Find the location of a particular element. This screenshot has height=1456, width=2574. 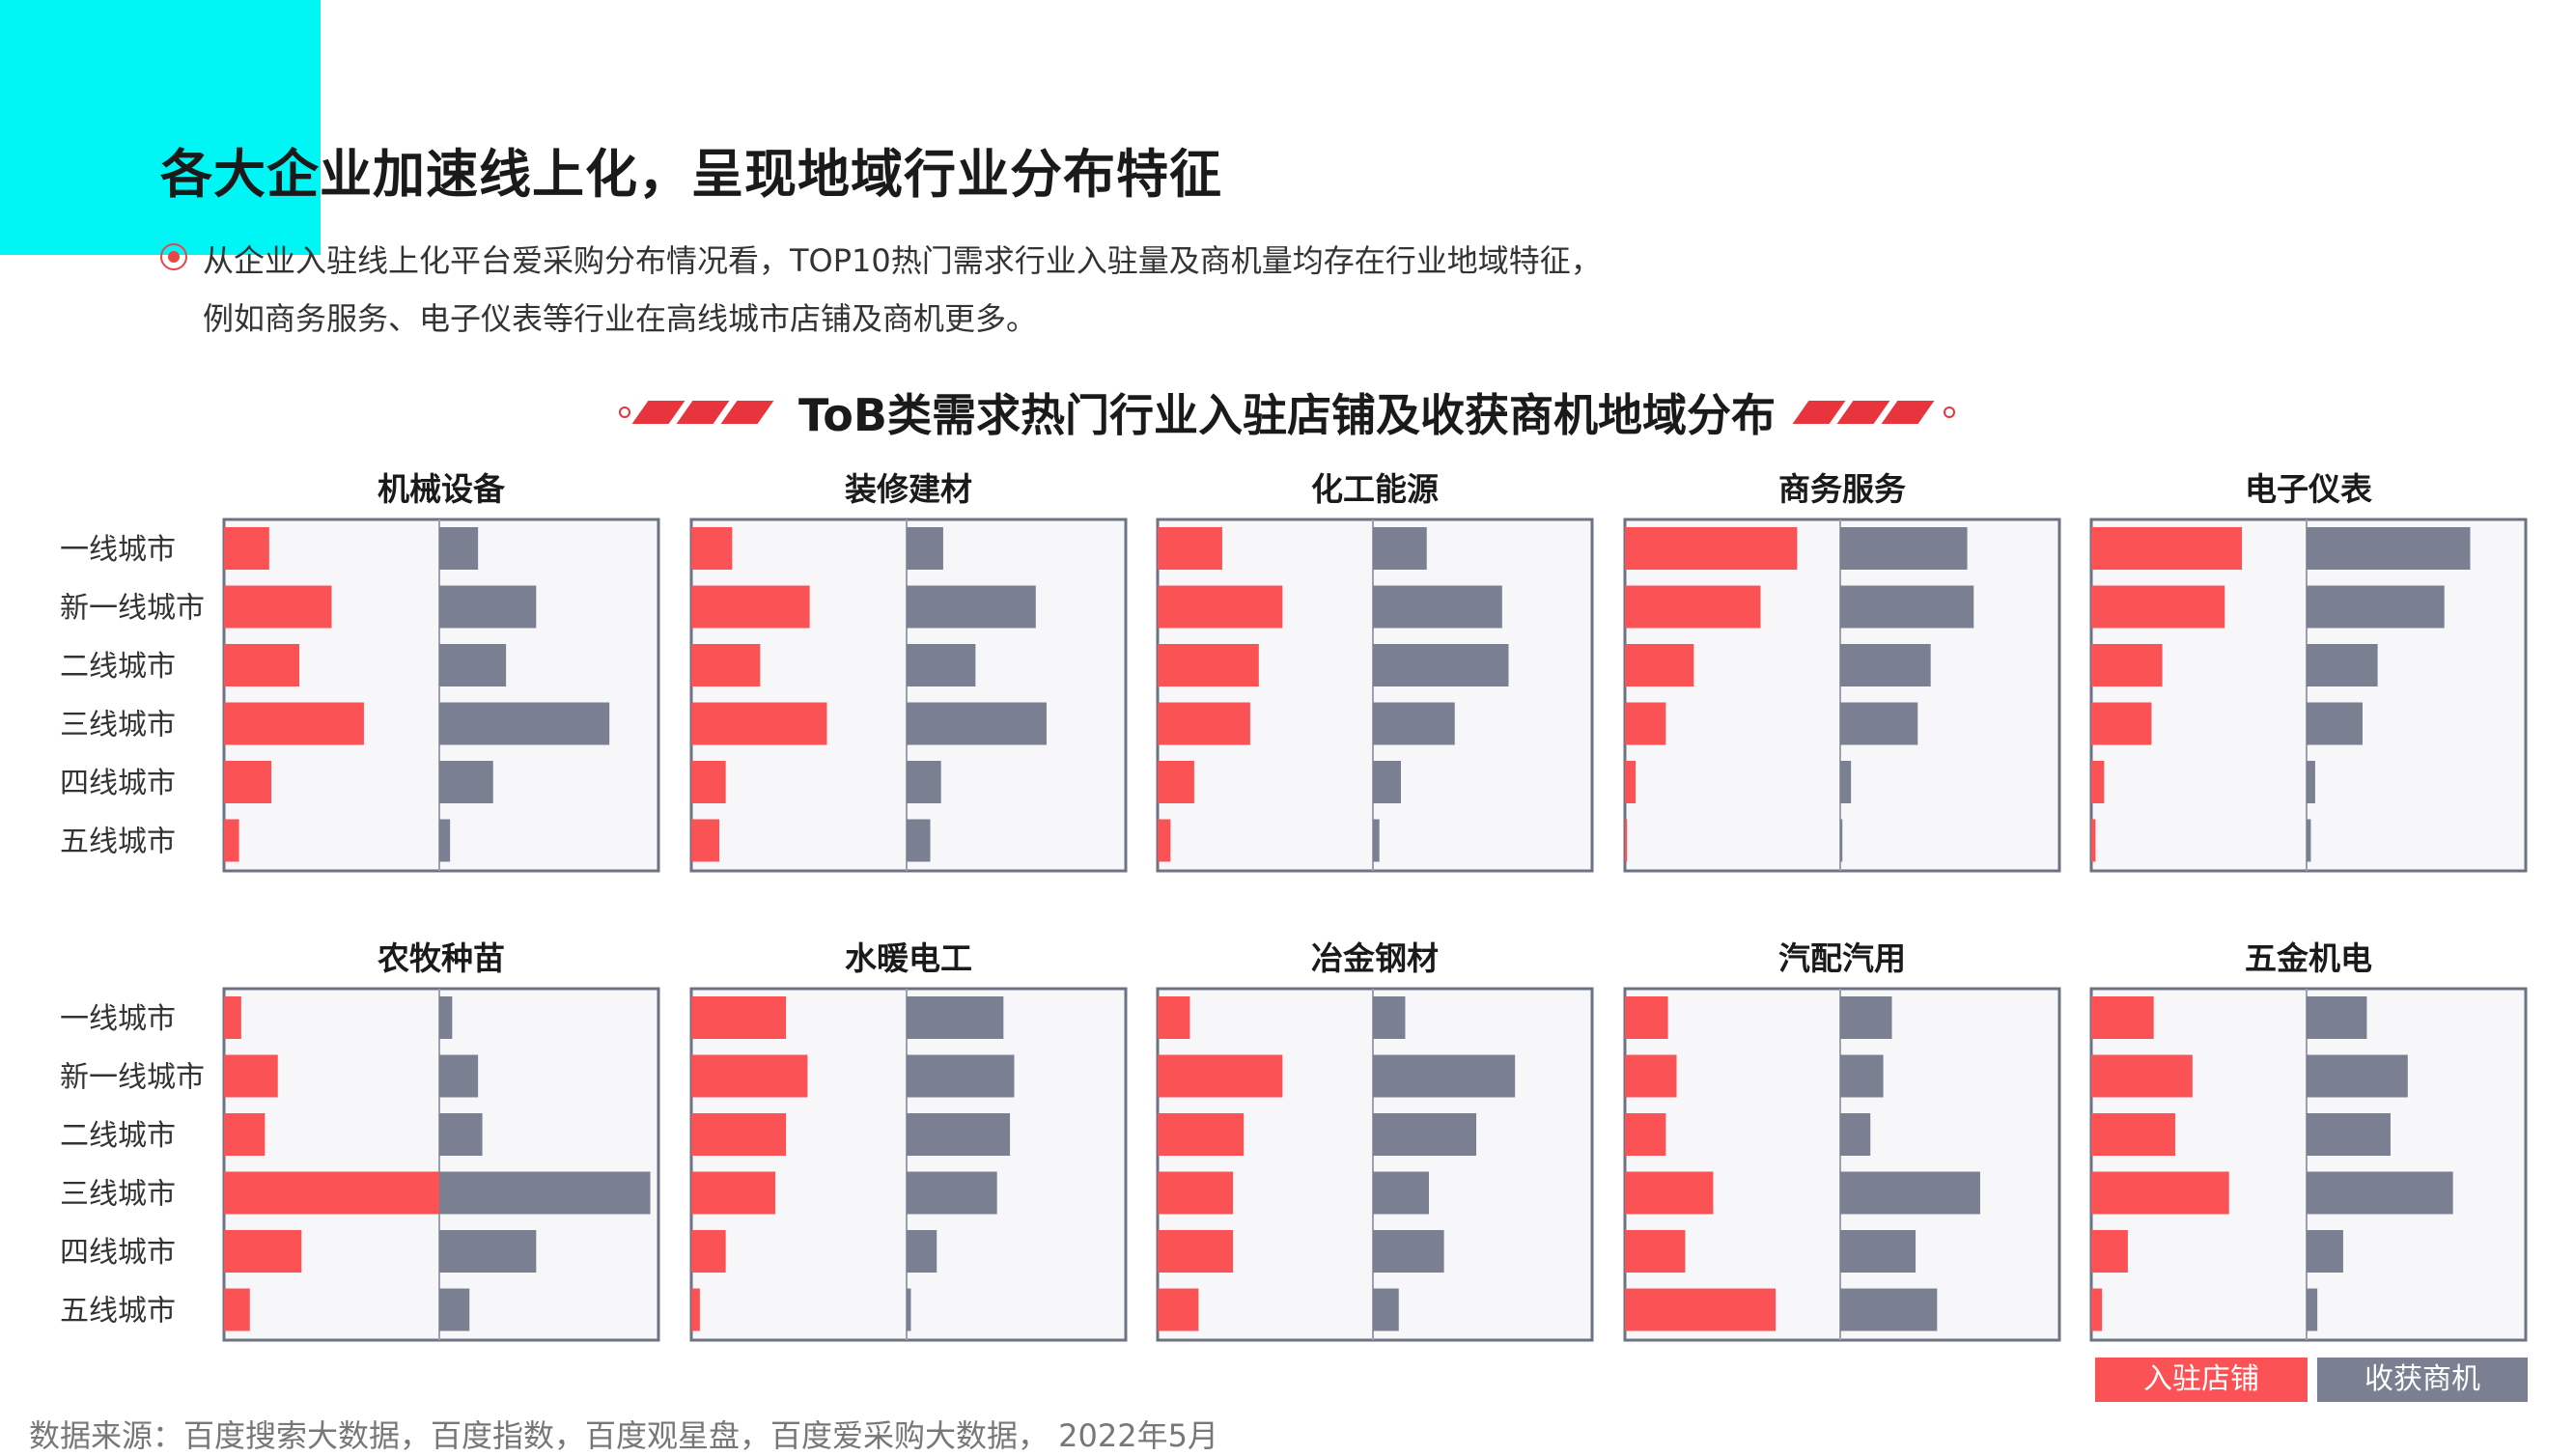

panel-title: 水暖电工 is located at coordinates (909, 958).